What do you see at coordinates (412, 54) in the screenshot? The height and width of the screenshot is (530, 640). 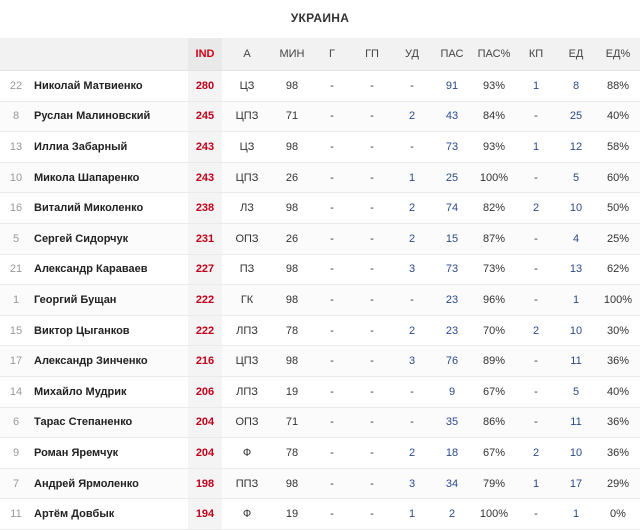 I see `column-header: УД` at bounding box center [412, 54].